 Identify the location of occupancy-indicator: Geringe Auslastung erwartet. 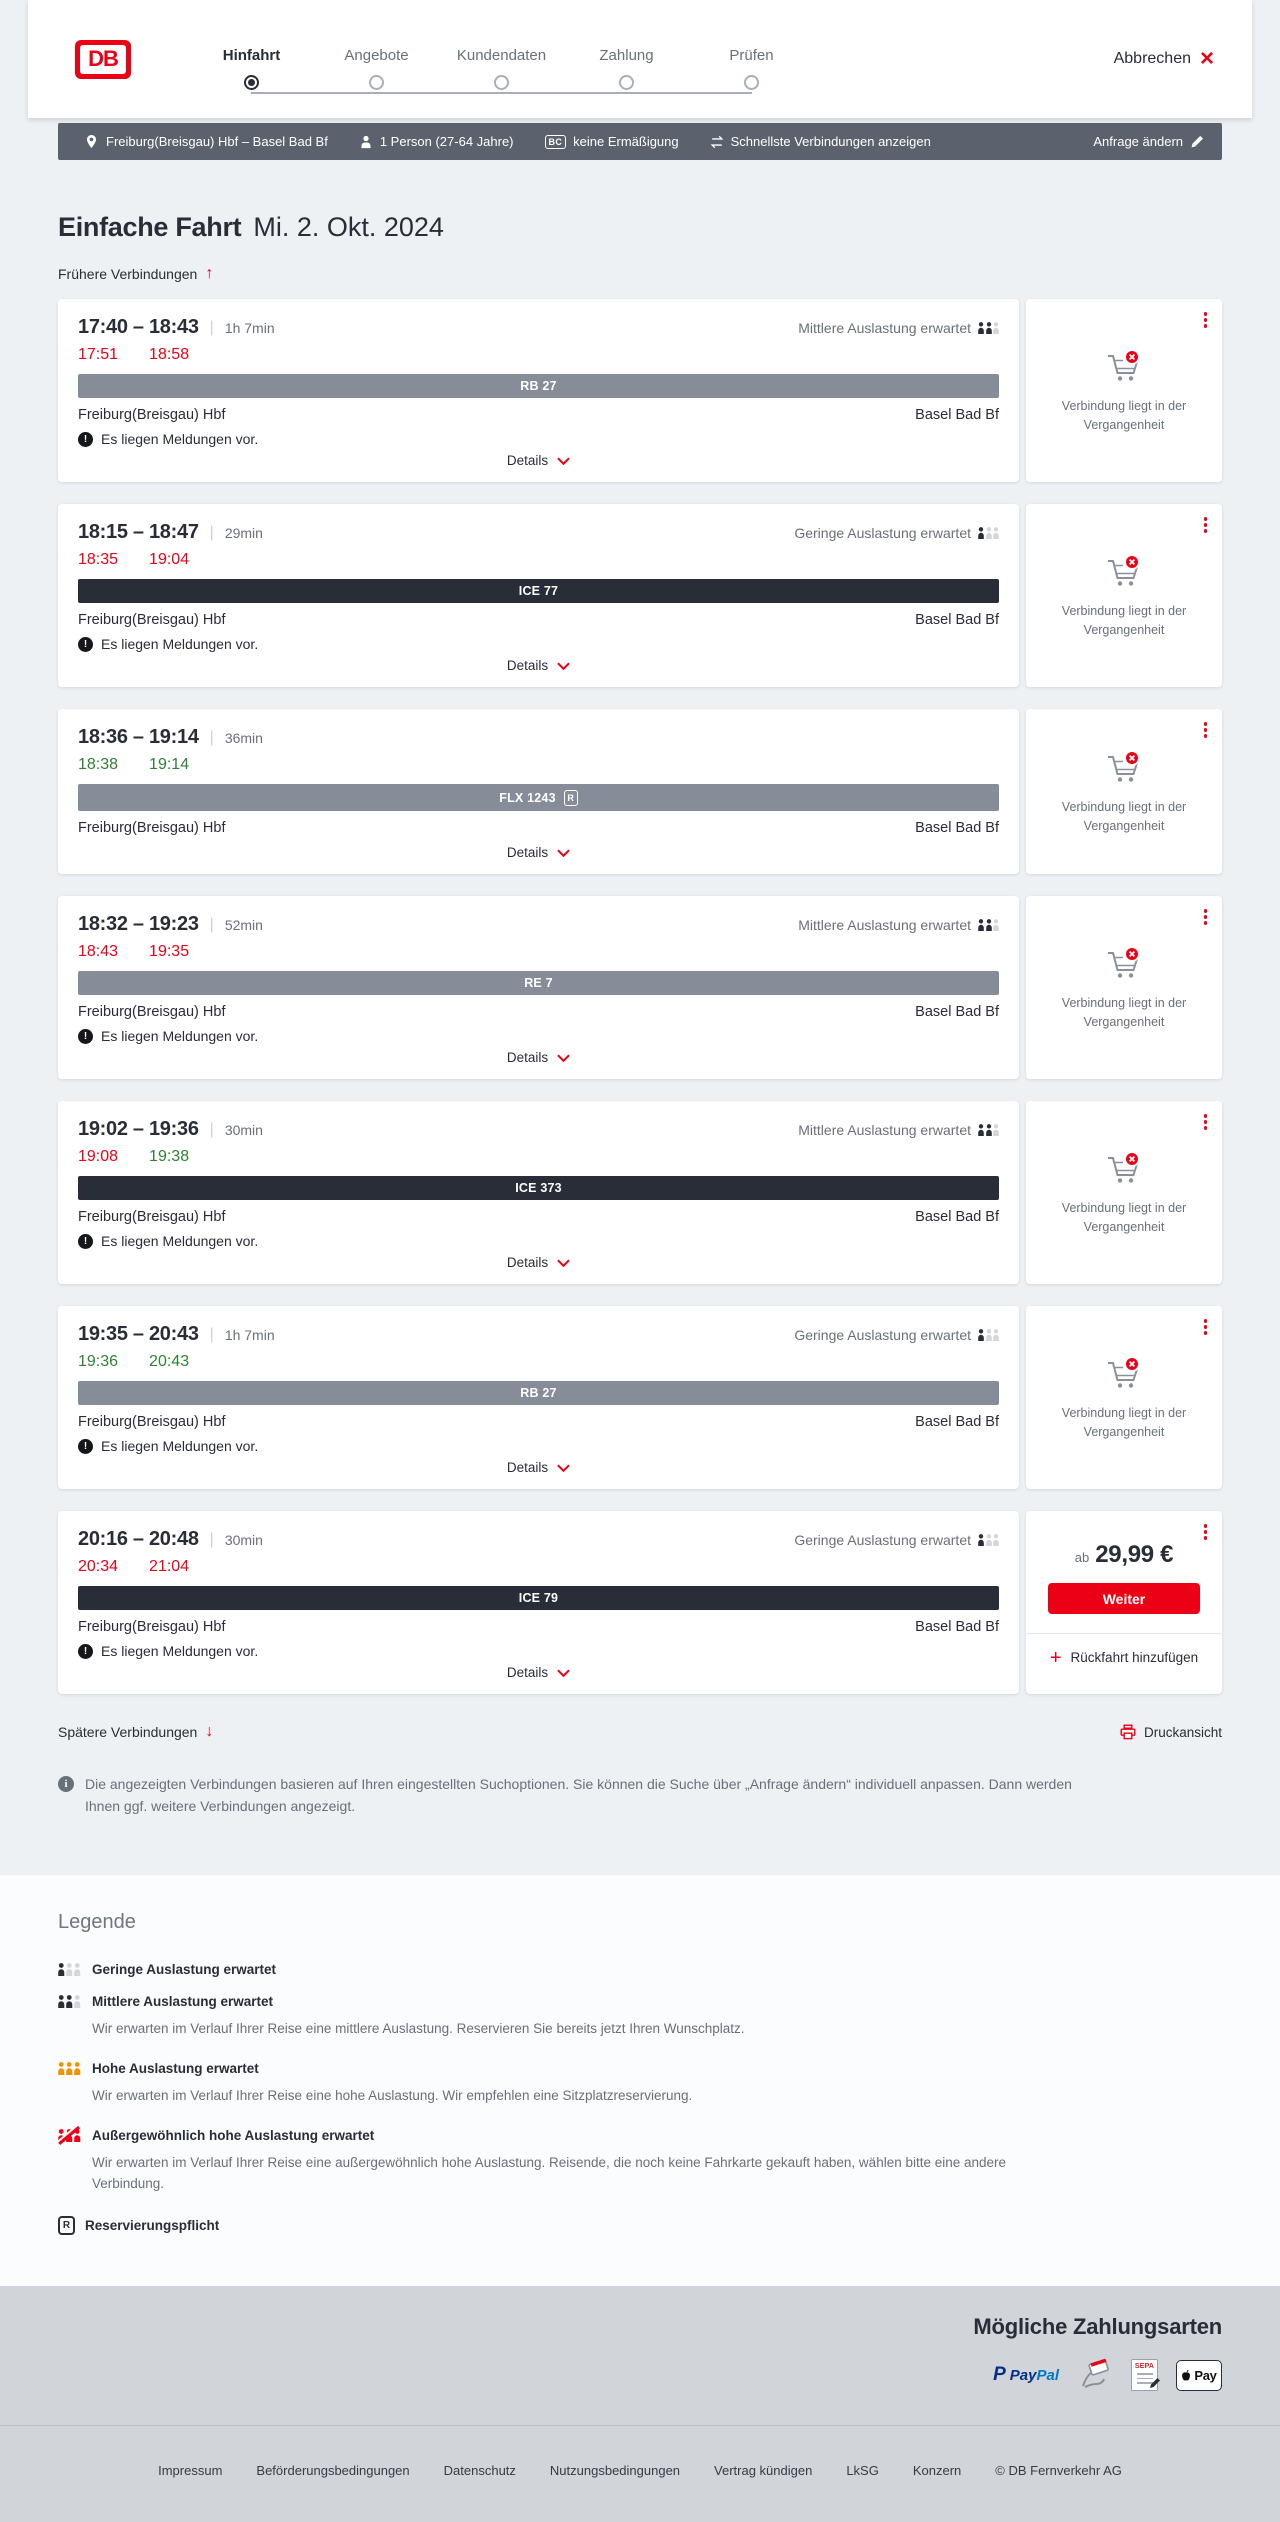
(896, 1540).